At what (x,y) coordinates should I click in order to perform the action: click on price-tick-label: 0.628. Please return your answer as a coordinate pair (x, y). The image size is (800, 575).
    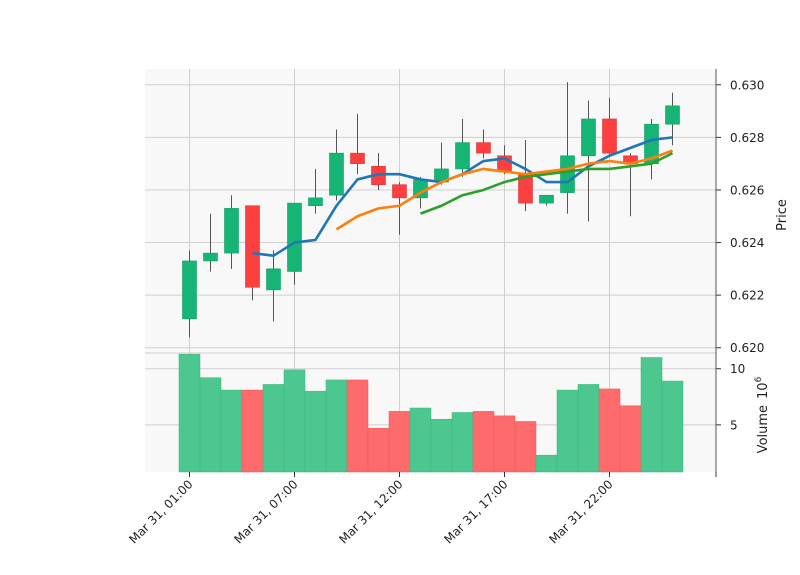
    Looking at the image, I should click on (747, 138).